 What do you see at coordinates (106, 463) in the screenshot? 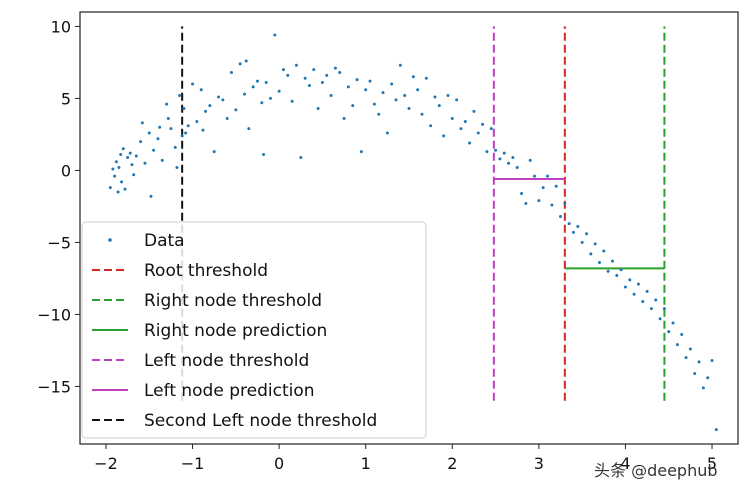
I see `x-tick-label: −2` at bounding box center [106, 463].